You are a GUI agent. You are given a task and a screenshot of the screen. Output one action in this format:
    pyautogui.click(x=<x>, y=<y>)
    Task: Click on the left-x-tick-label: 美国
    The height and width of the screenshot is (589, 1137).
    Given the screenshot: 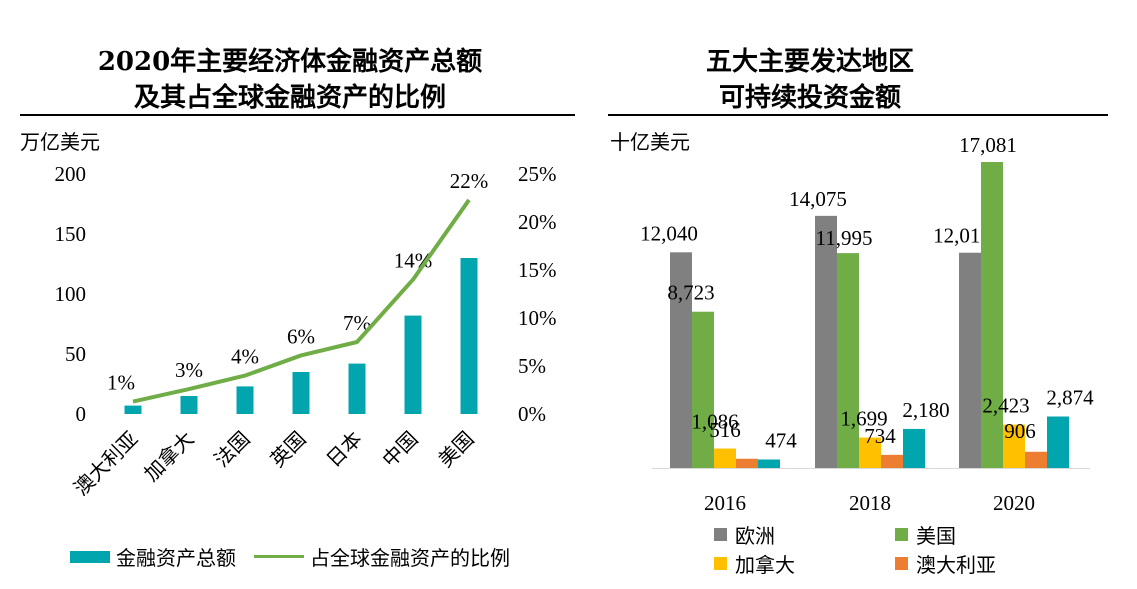 What is the action you would take?
    pyautogui.click(x=456, y=449)
    